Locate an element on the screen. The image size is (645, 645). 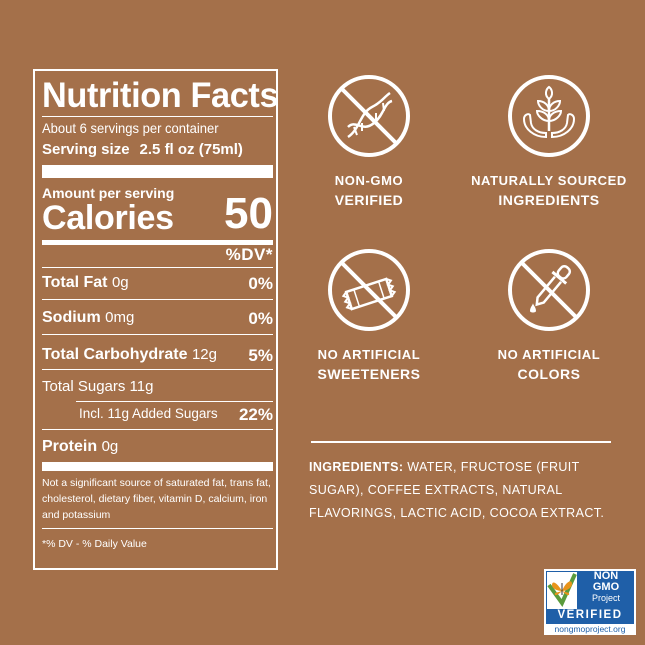
ingredients-label: INGREDIENTS: is located at coordinates (356, 467).